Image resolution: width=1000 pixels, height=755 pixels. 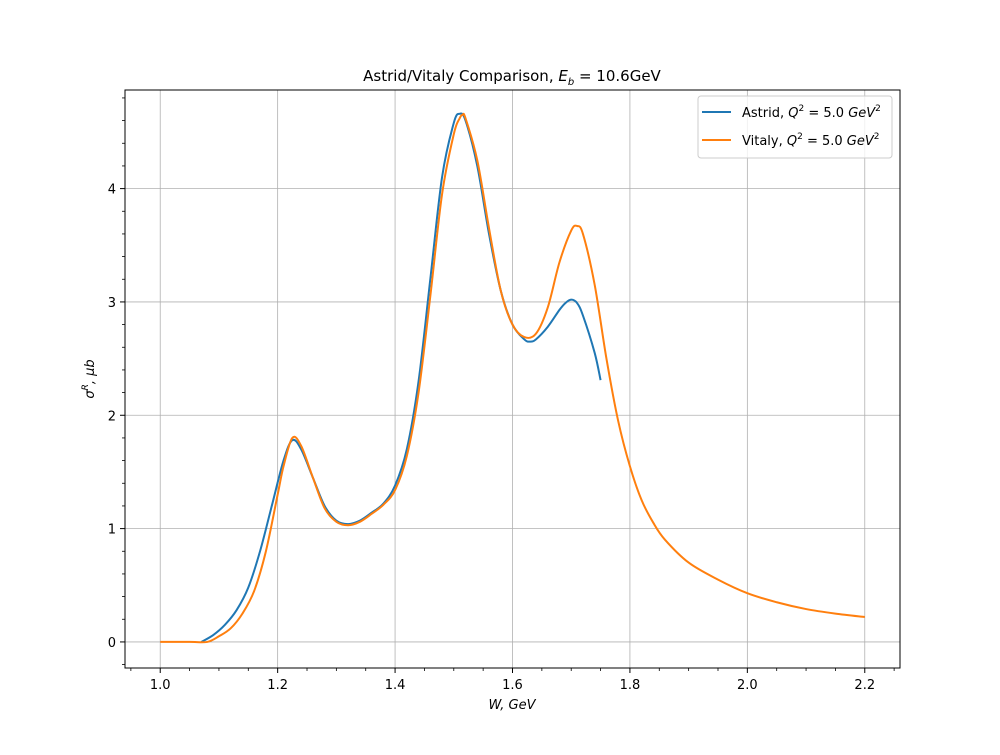 What do you see at coordinates (617, 76) in the screenshot?
I see `chart-title-rest: = 10.6GeV` at bounding box center [617, 76].